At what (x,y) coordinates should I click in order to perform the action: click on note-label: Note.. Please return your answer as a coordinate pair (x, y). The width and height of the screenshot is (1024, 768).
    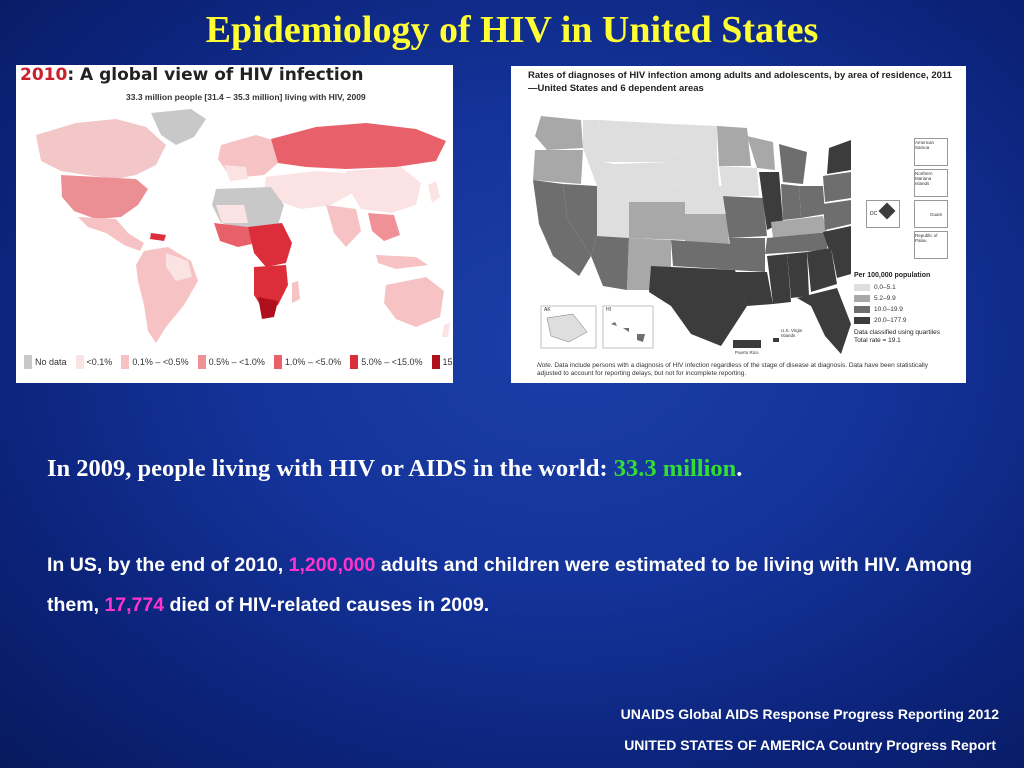
    Looking at the image, I should click on (545, 365).